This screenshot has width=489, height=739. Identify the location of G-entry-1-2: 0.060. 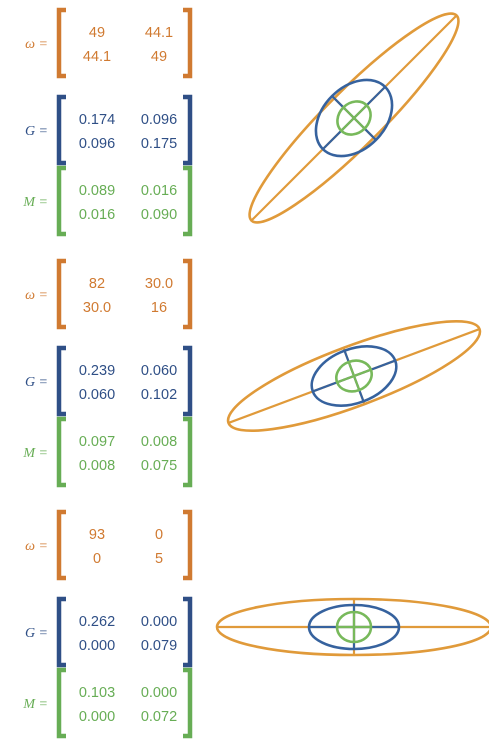
(159, 371).